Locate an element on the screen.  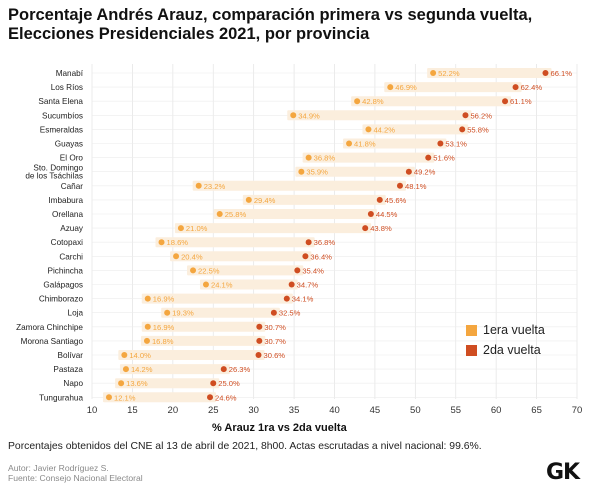
x-tick-label-45: 45 is located at coordinates (375, 410).